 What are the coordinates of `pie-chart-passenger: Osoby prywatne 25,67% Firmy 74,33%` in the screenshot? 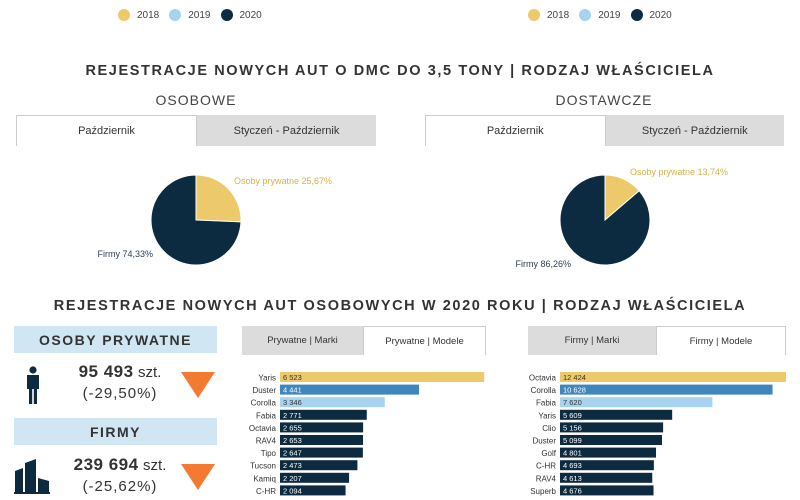 It's located at (214, 220).